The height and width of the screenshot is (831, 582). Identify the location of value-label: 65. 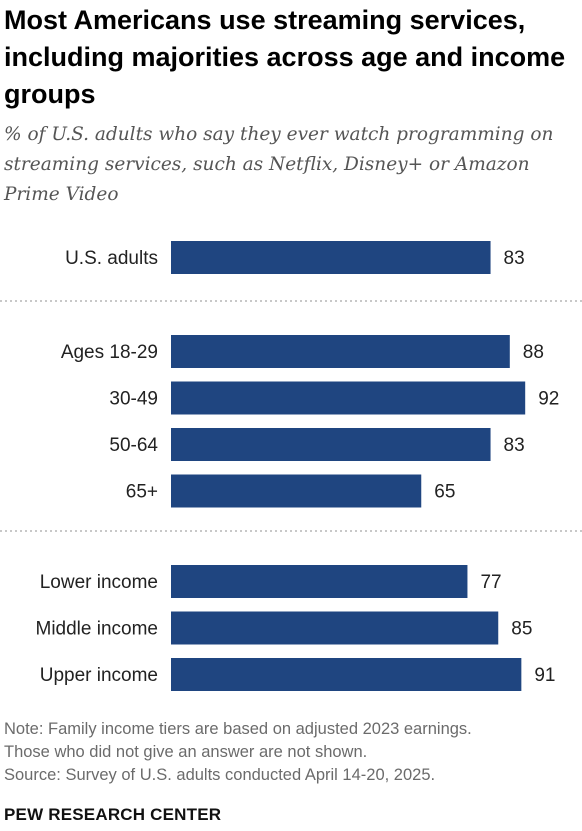
(444, 492).